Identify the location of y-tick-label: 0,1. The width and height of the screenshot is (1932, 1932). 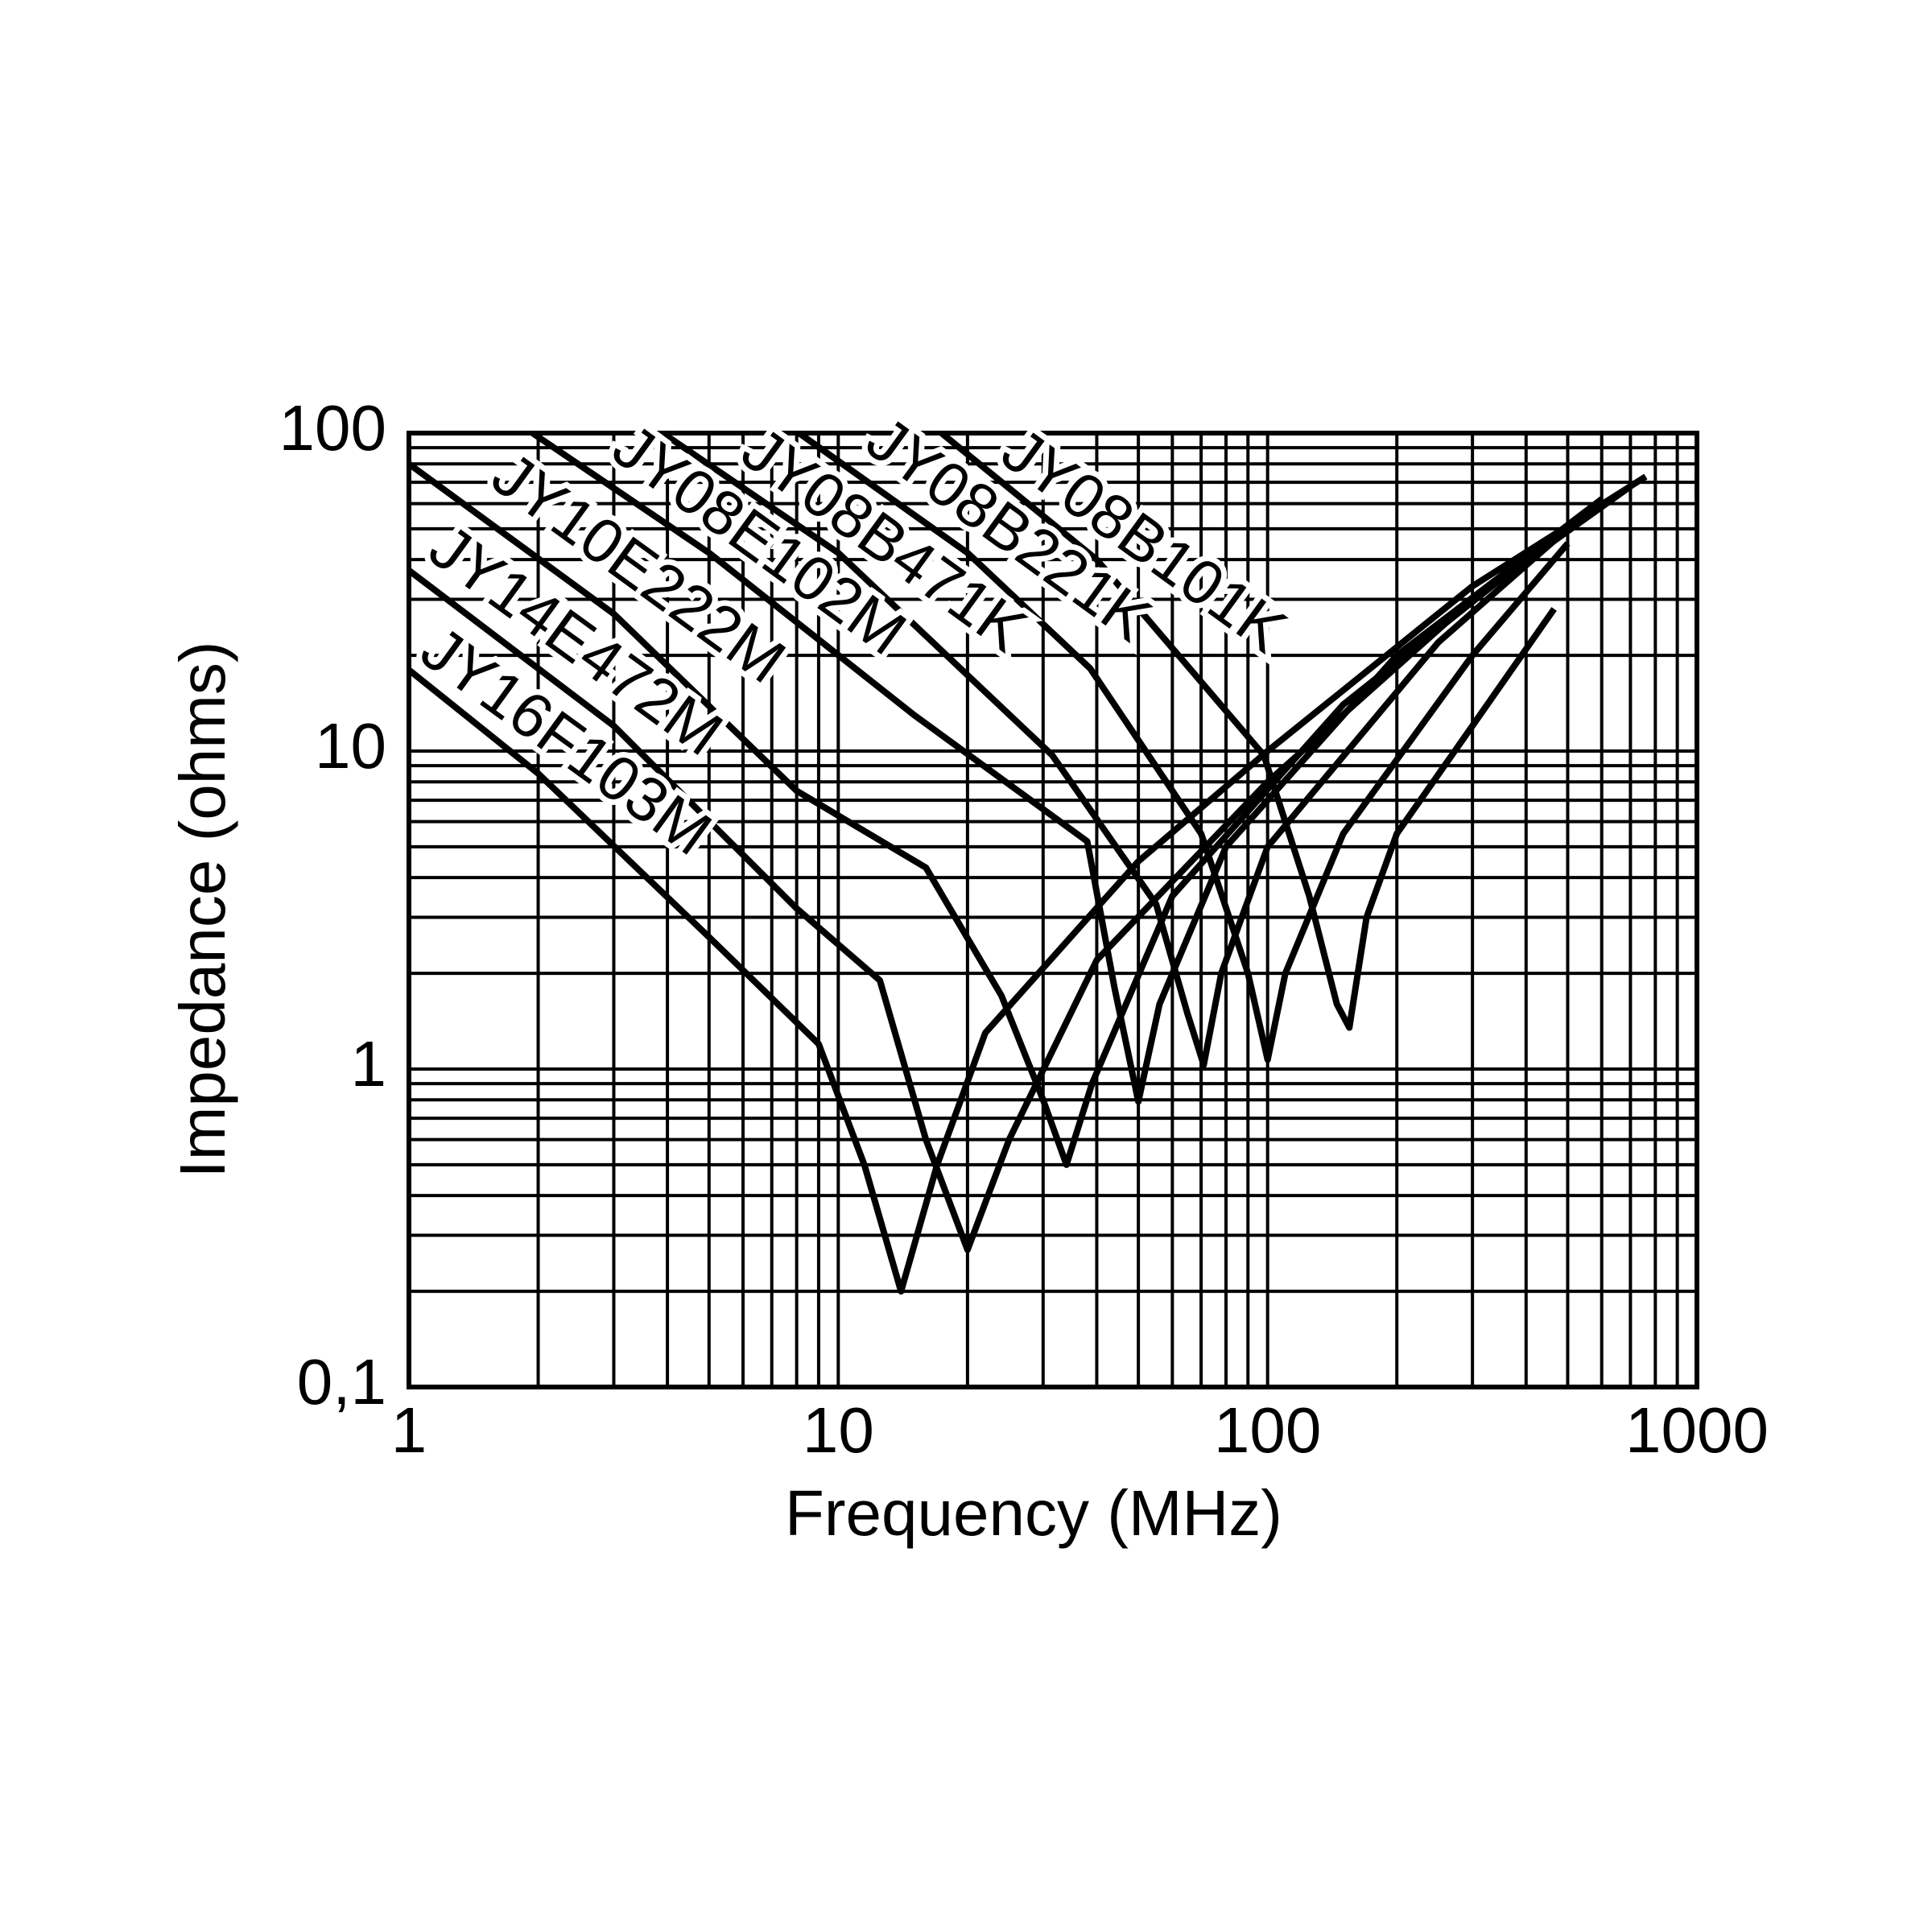
(341, 1382).